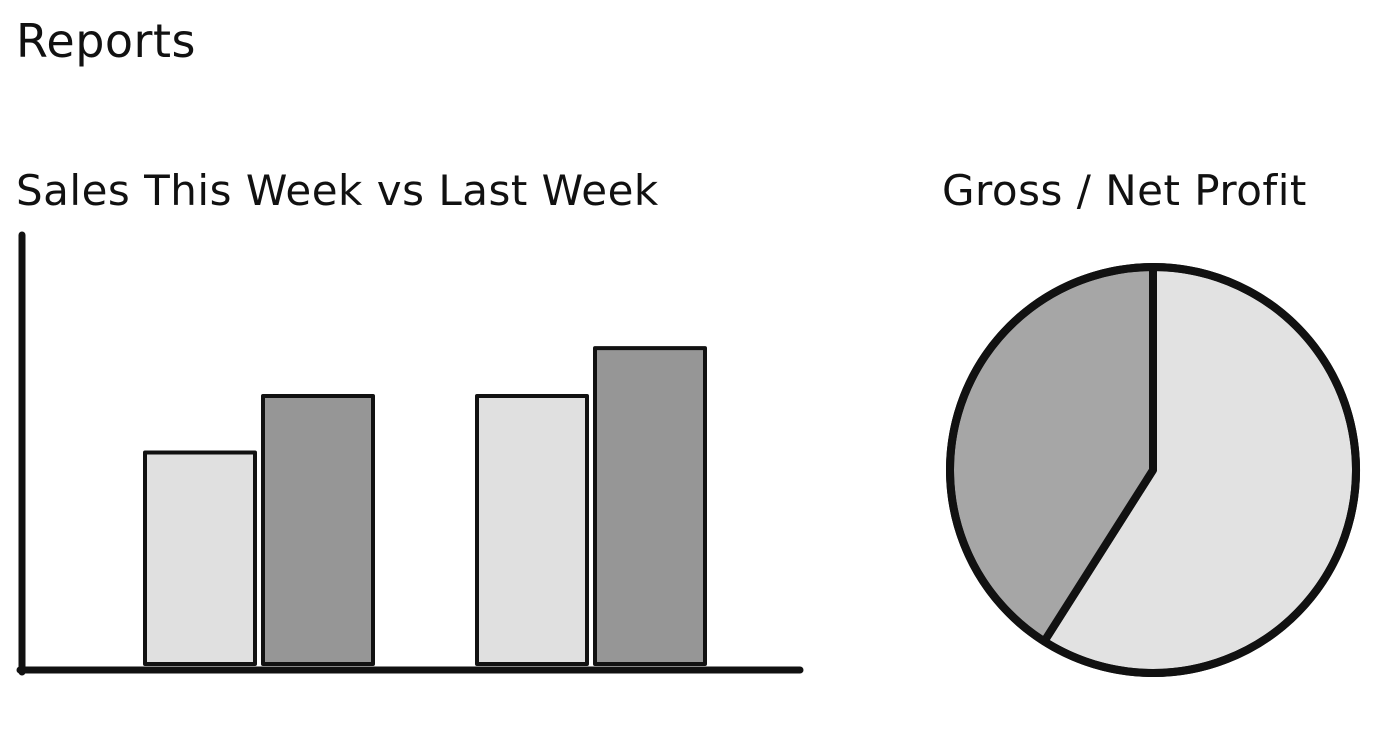 The image size is (1381, 739). Describe the element at coordinates (106, 41) in the screenshot. I see `page-title: Reports` at that location.